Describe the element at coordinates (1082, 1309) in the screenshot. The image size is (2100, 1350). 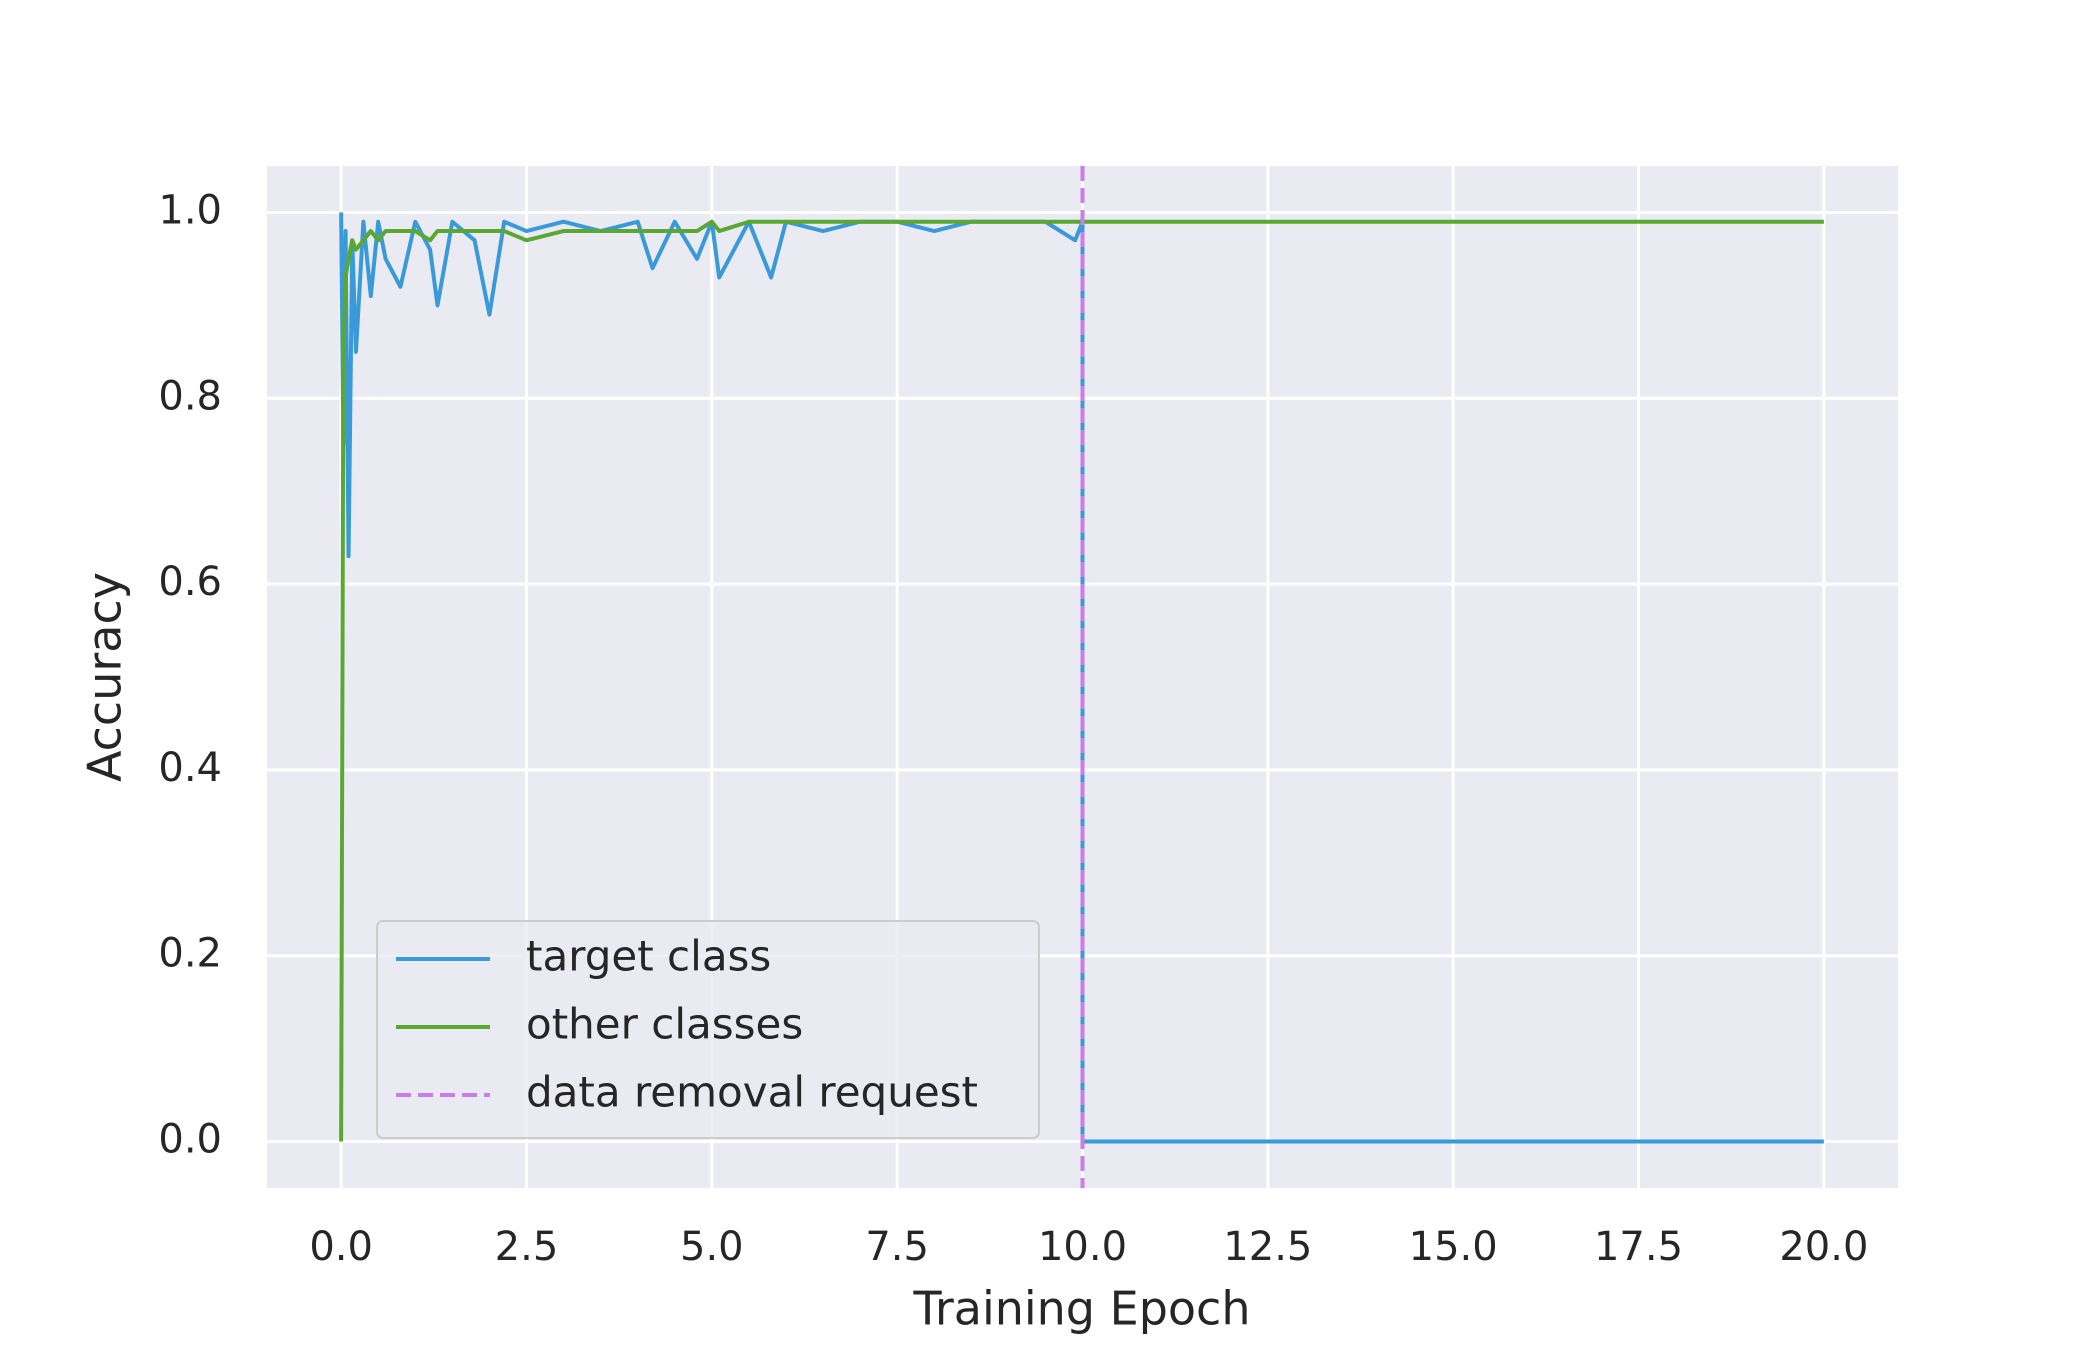
I see `x-axis-label: Training Epoch` at that location.